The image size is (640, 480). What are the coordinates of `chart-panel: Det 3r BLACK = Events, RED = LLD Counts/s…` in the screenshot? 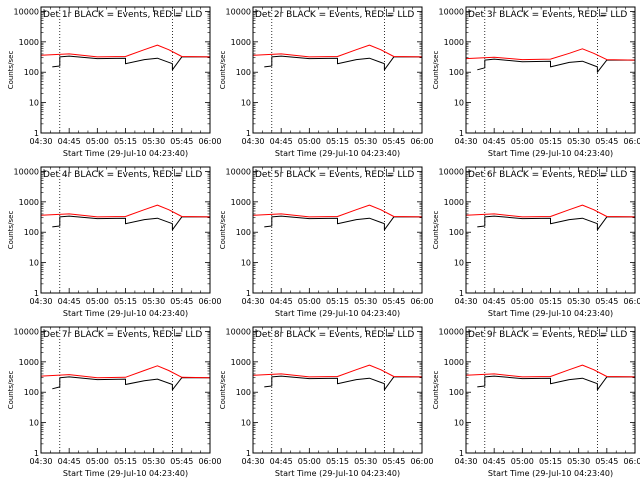 It's located at (536, 82).